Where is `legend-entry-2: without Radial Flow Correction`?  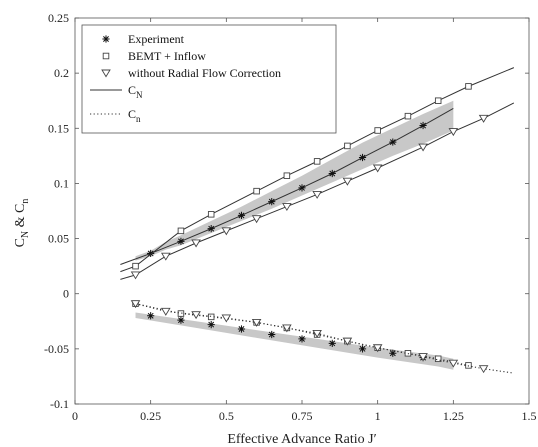 legend-entry-2: without Radial Flow Correction is located at coordinates (191, 73).